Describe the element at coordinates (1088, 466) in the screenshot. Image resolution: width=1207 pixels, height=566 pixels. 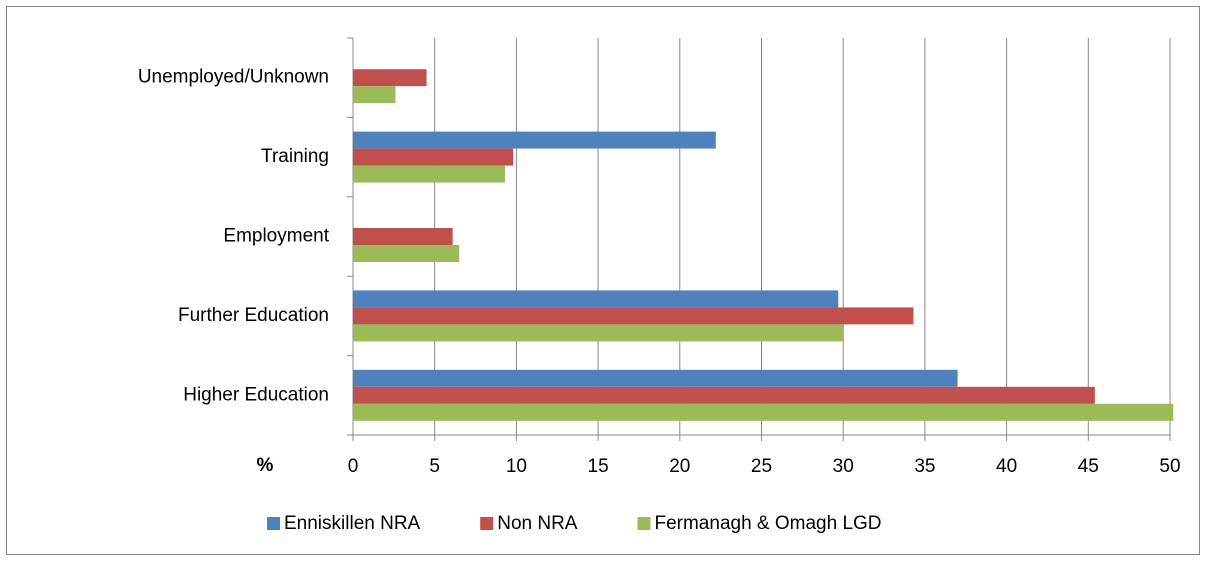
I see `x-tick-label: 45` at that location.